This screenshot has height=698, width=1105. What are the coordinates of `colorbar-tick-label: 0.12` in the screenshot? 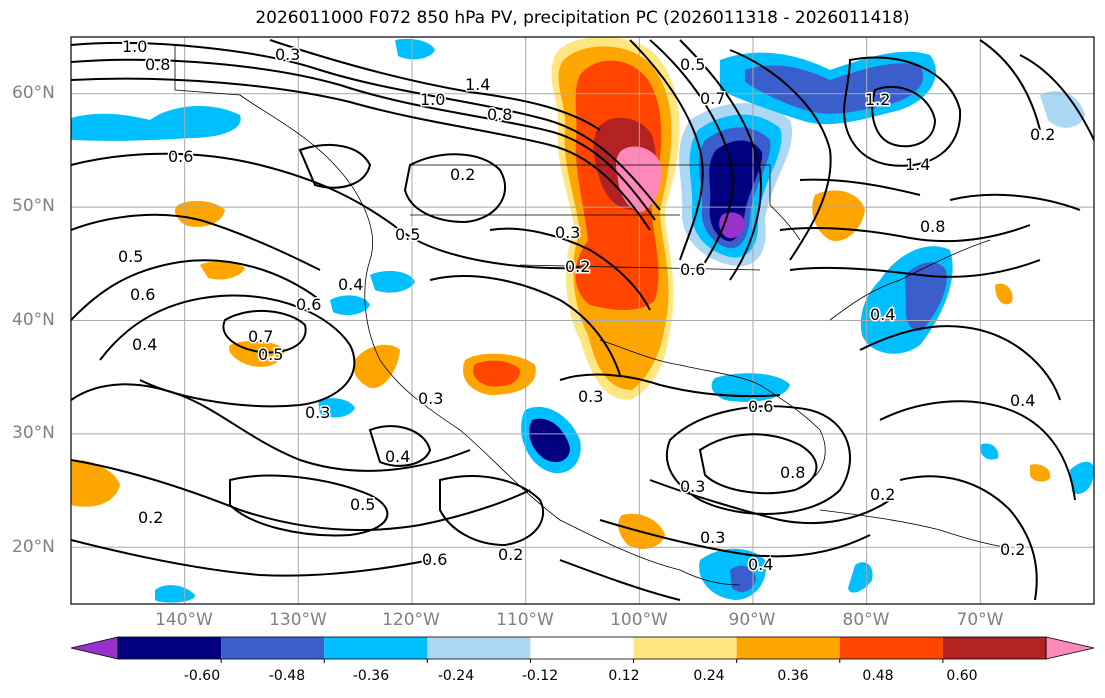 It's located at (624, 676).